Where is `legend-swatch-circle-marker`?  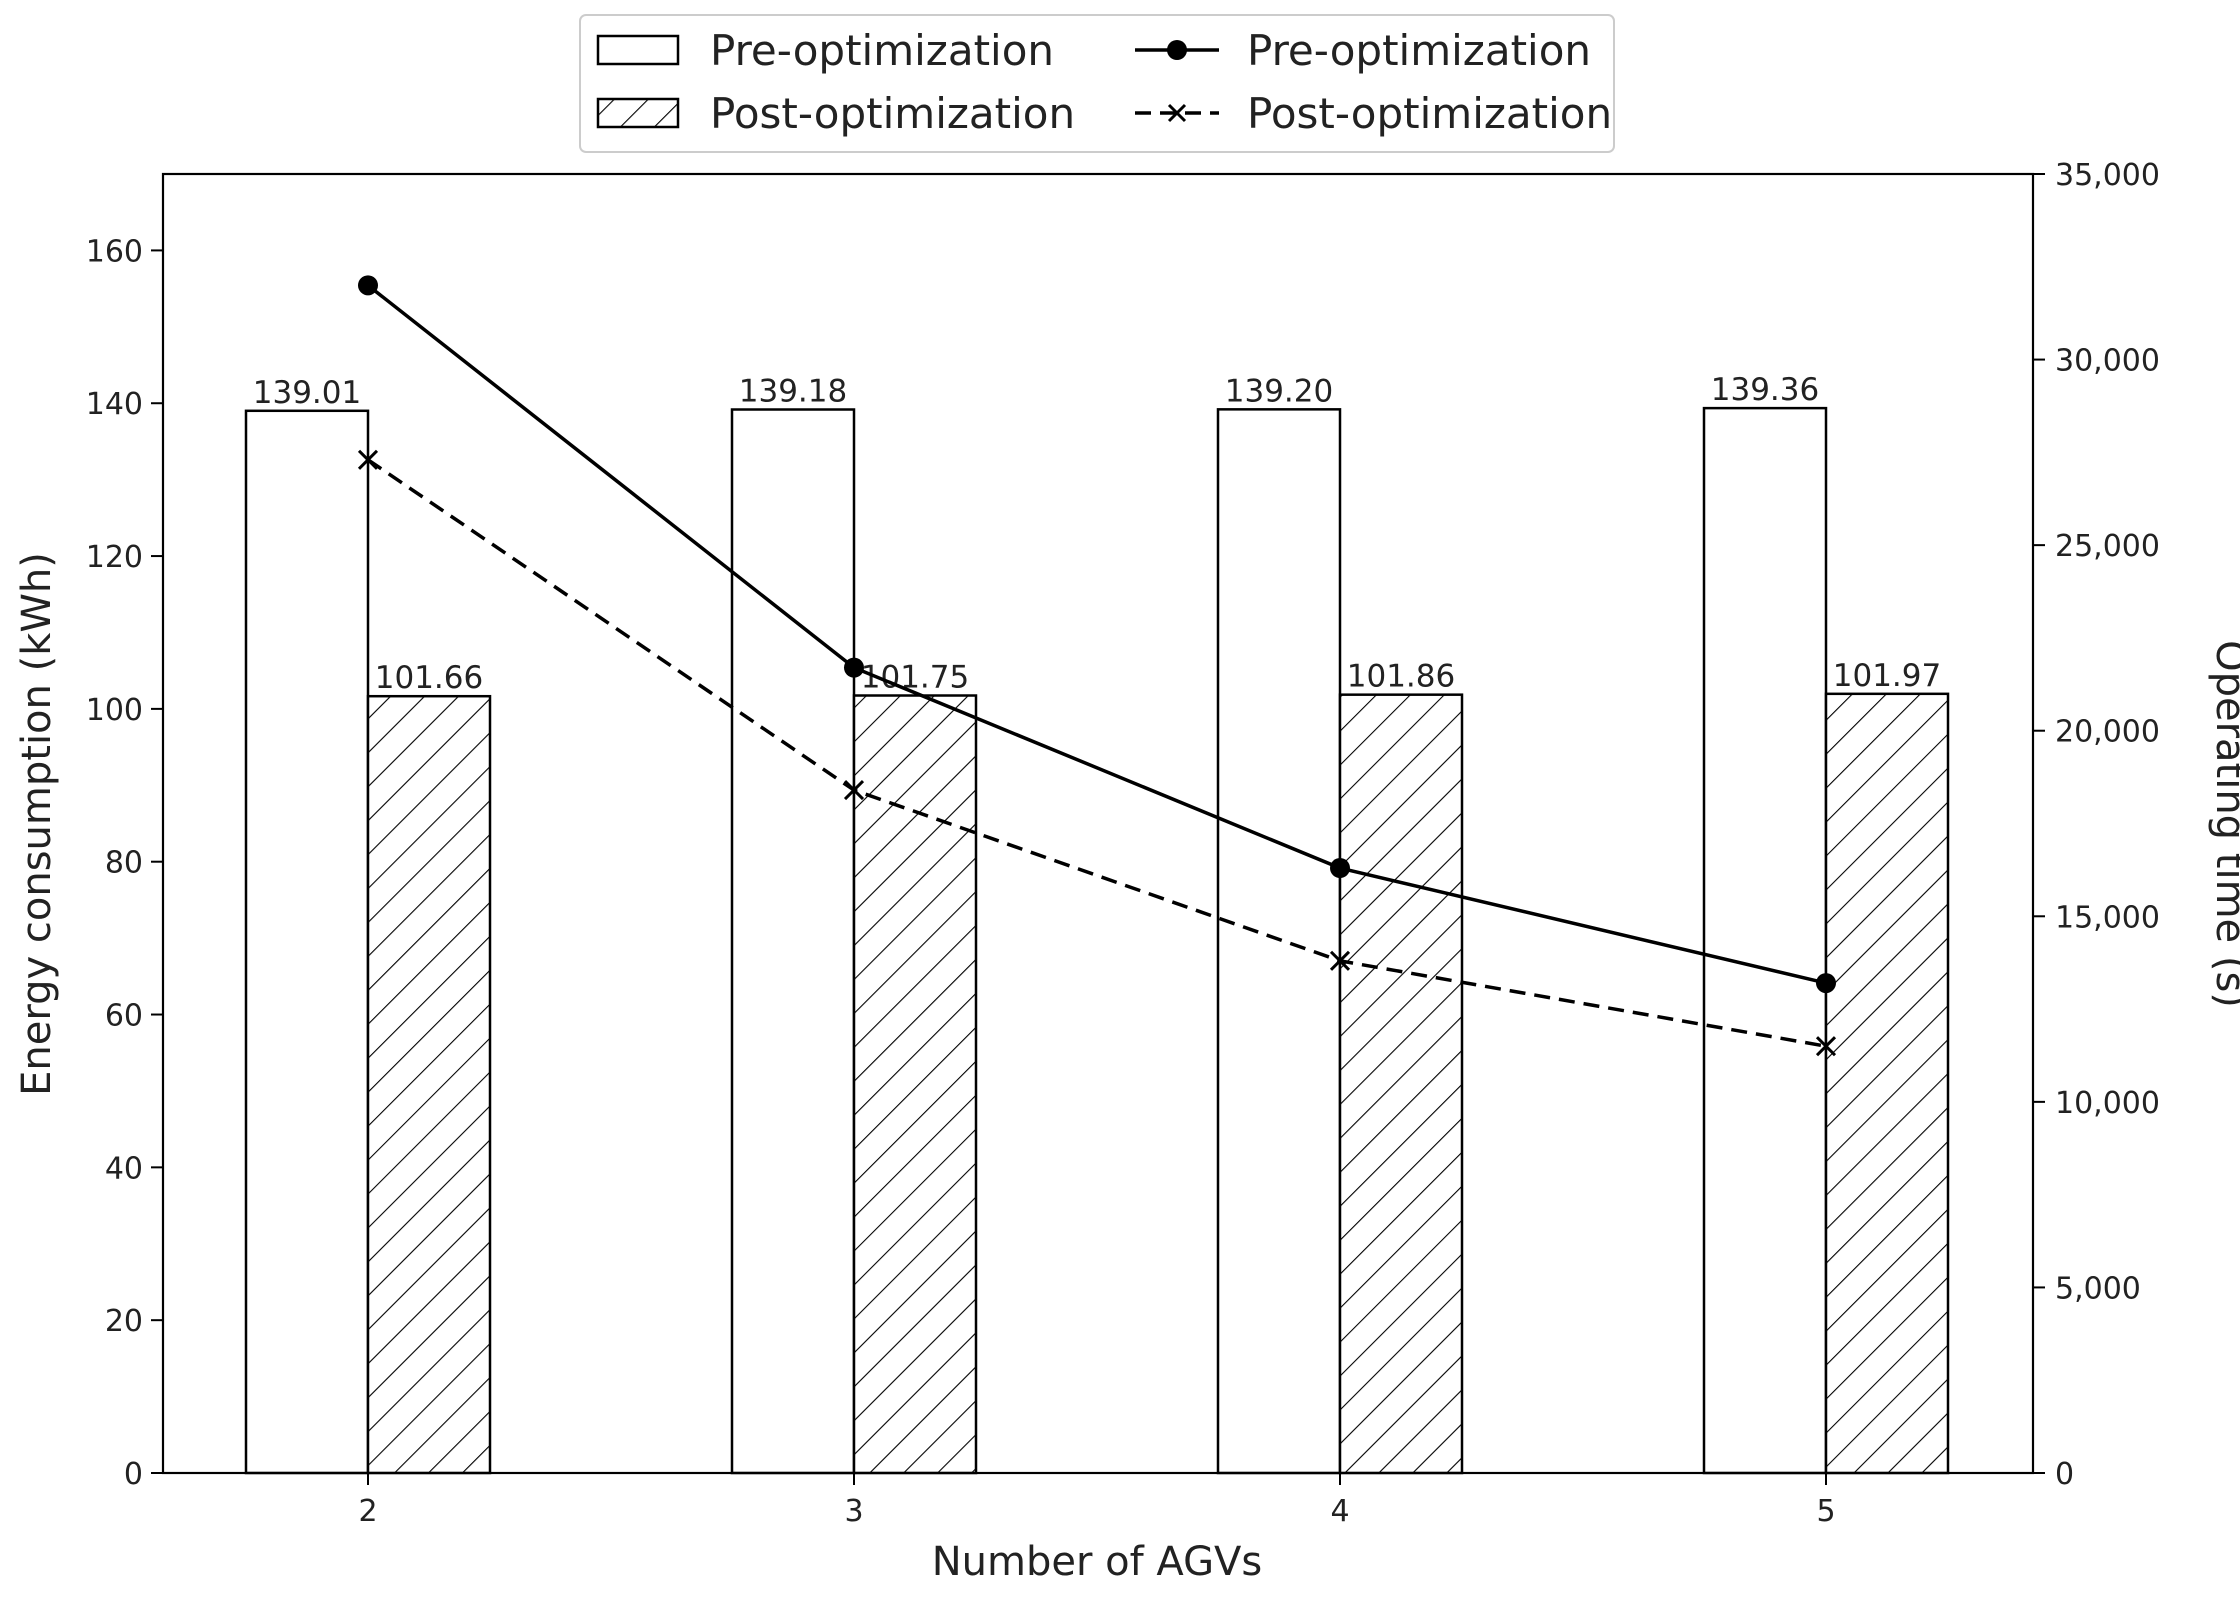 legend-swatch-circle-marker is located at coordinates (1177, 50).